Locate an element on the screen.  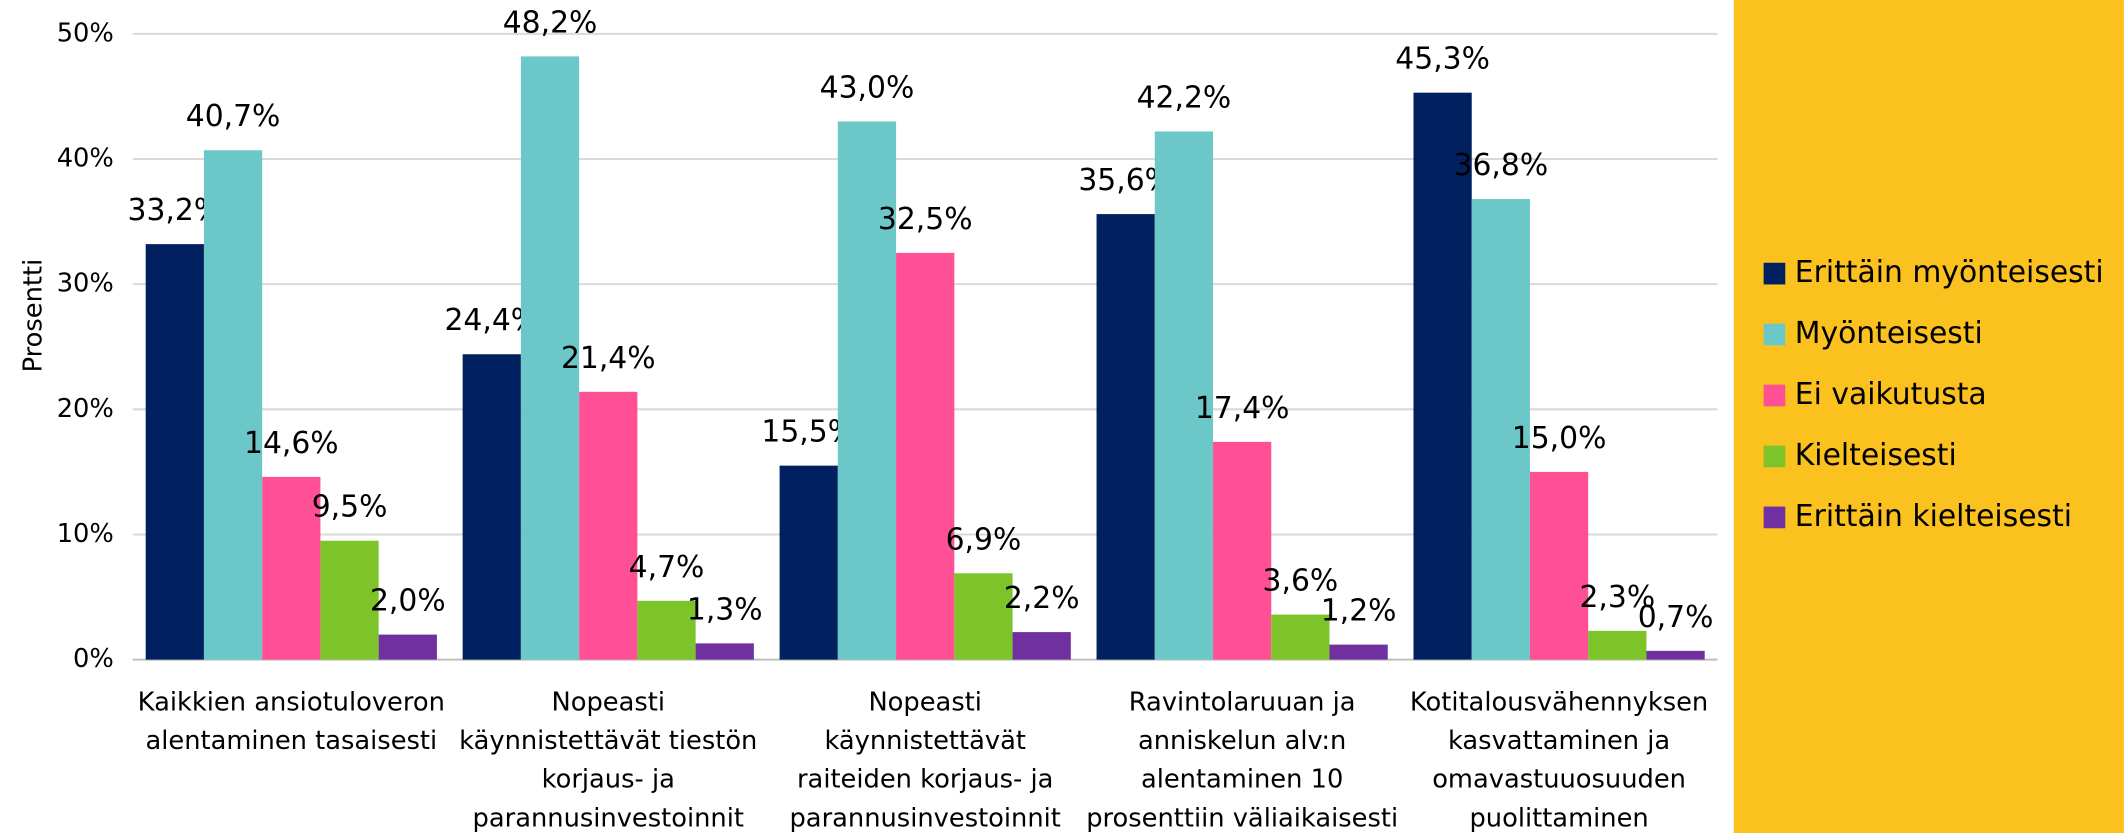
value-label: 9,5% is located at coordinates (350, 507).